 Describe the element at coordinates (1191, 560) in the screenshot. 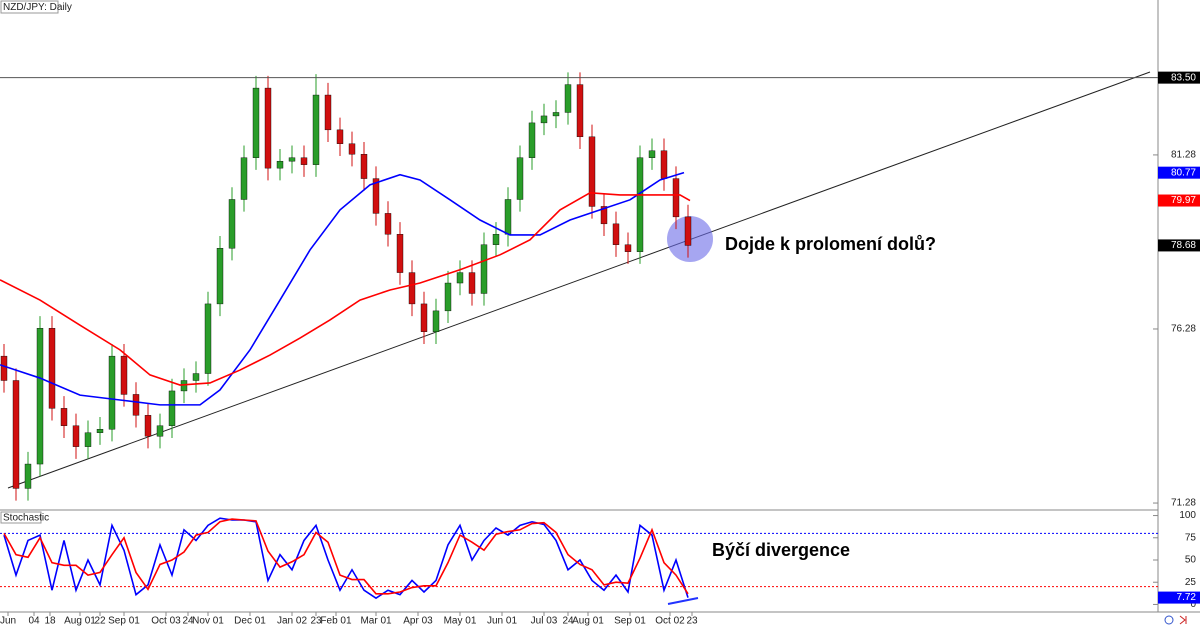

I see `y-tick-label: 50` at that location.